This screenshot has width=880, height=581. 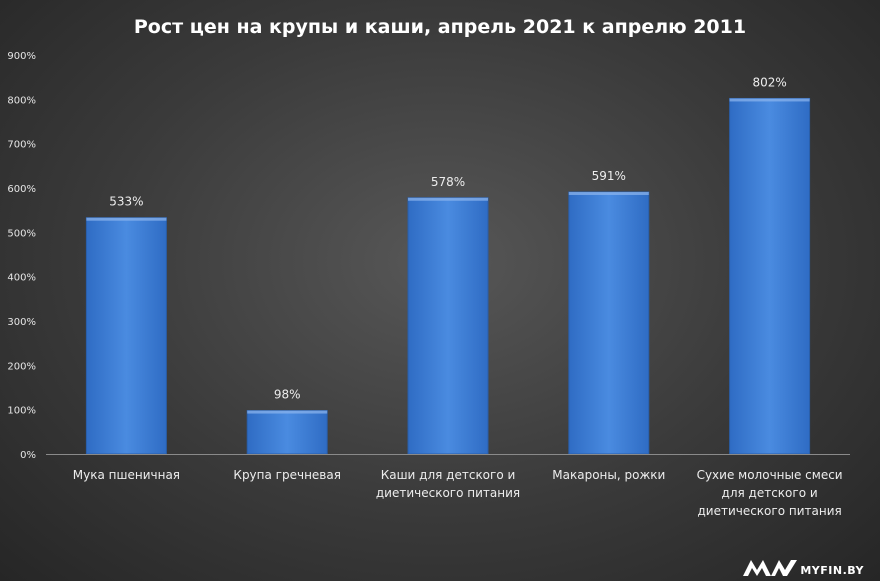 I want to click on y-tick-label: 600%, so click(x=21, y=189).